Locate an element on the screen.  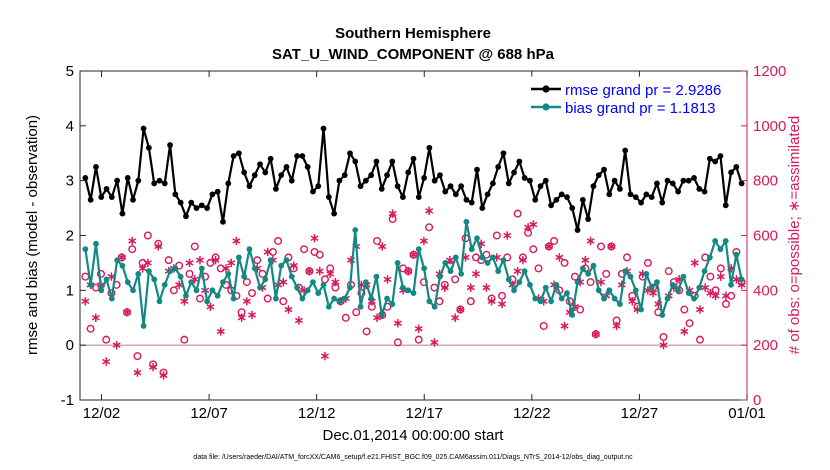
y-axis-left: -1 0 1 2 3 4 5 is located at coordinates (73, 236).